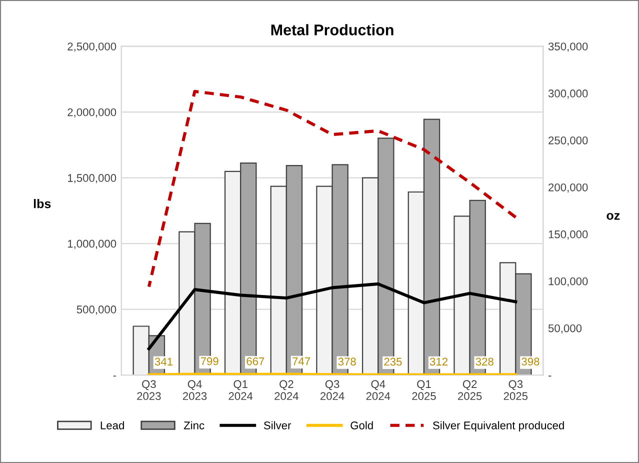 The height and width of the screenshot is (463, 639). I want to click on y-tick-label: 2,000,000, so click(92, 113).